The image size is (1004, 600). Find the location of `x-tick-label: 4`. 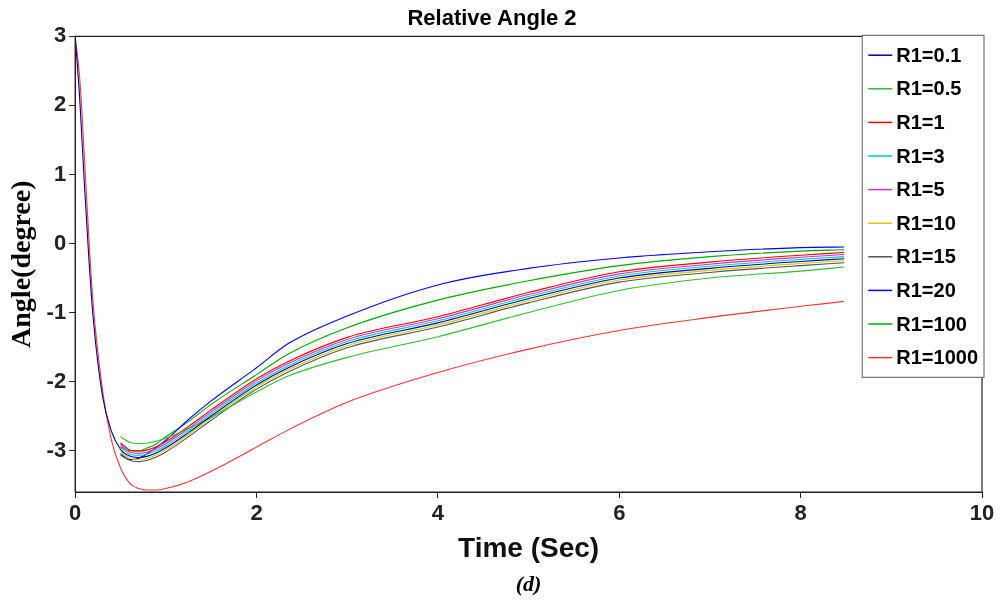

x-tick-label: 4 is located at coordinates (438, 513).